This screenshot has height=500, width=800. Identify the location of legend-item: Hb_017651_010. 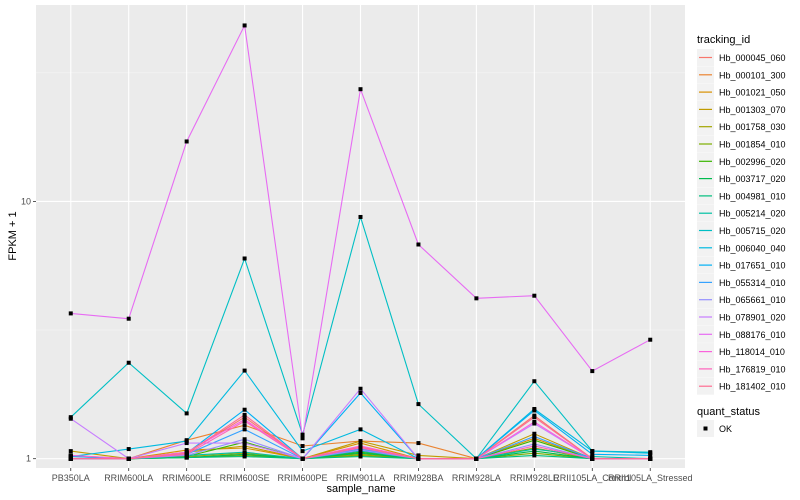
(741, 265).